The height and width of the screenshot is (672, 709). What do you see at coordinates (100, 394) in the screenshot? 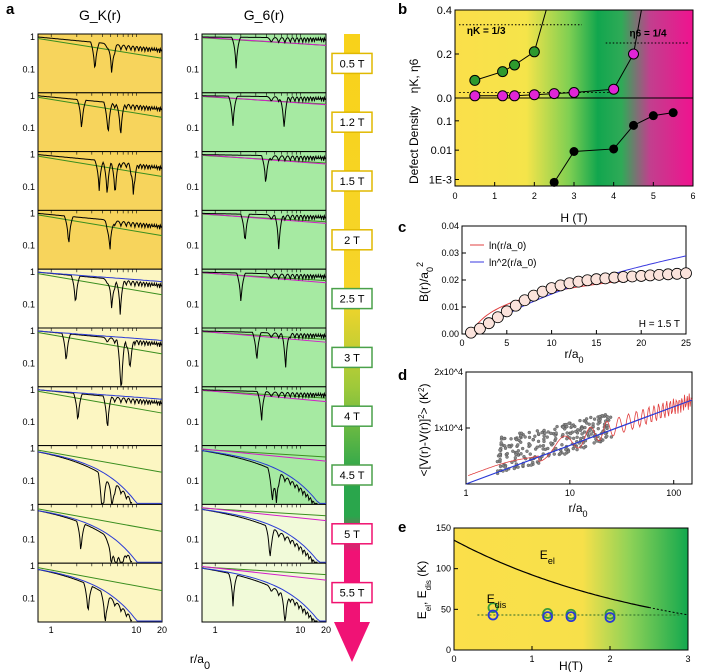
I see `gk-envelope` at bounding box center [100, 394].